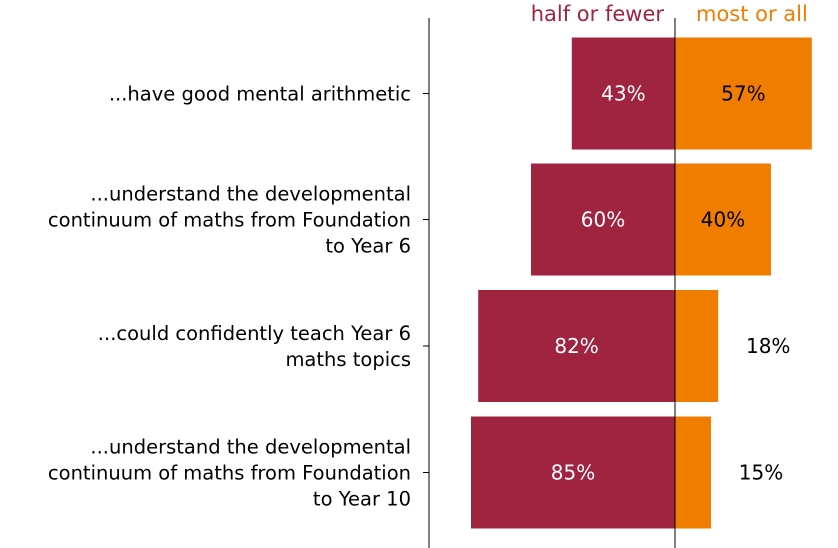 The height and width of the screenshot is (548, 838). Describe the element at coordinates (761, 473) in the screenshot. I see `data-label-most-or-all: 15%` at that location.